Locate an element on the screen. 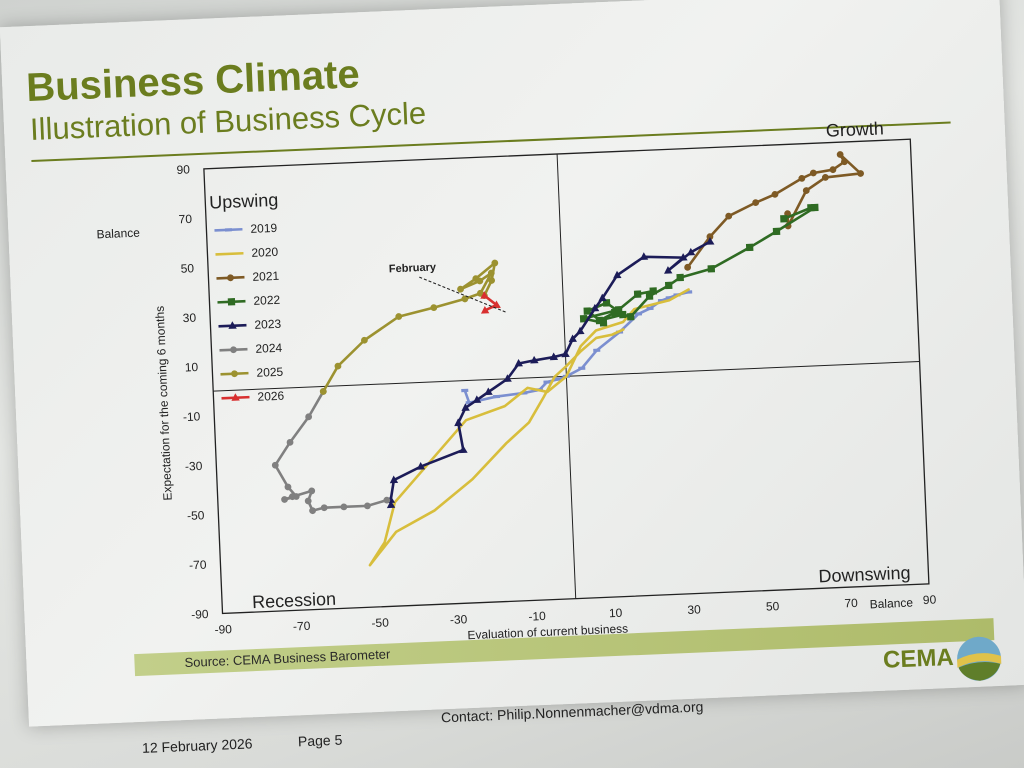  annotation-label: February is located at coordinates (413, 268).